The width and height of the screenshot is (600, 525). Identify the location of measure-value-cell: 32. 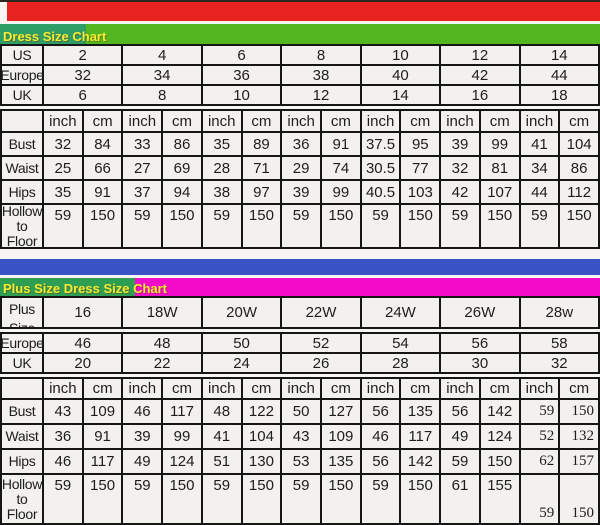
(63, 144).